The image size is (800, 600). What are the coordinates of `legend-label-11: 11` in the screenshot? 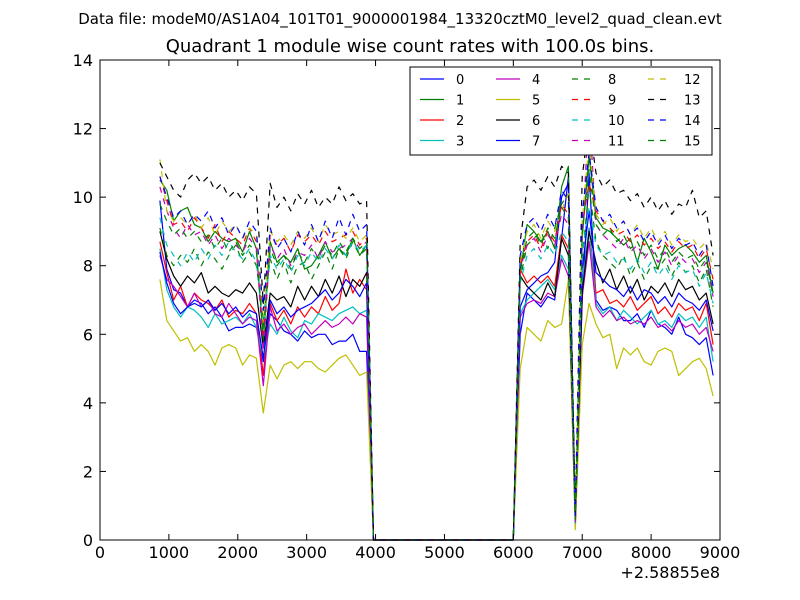 It's located at (616, 142).